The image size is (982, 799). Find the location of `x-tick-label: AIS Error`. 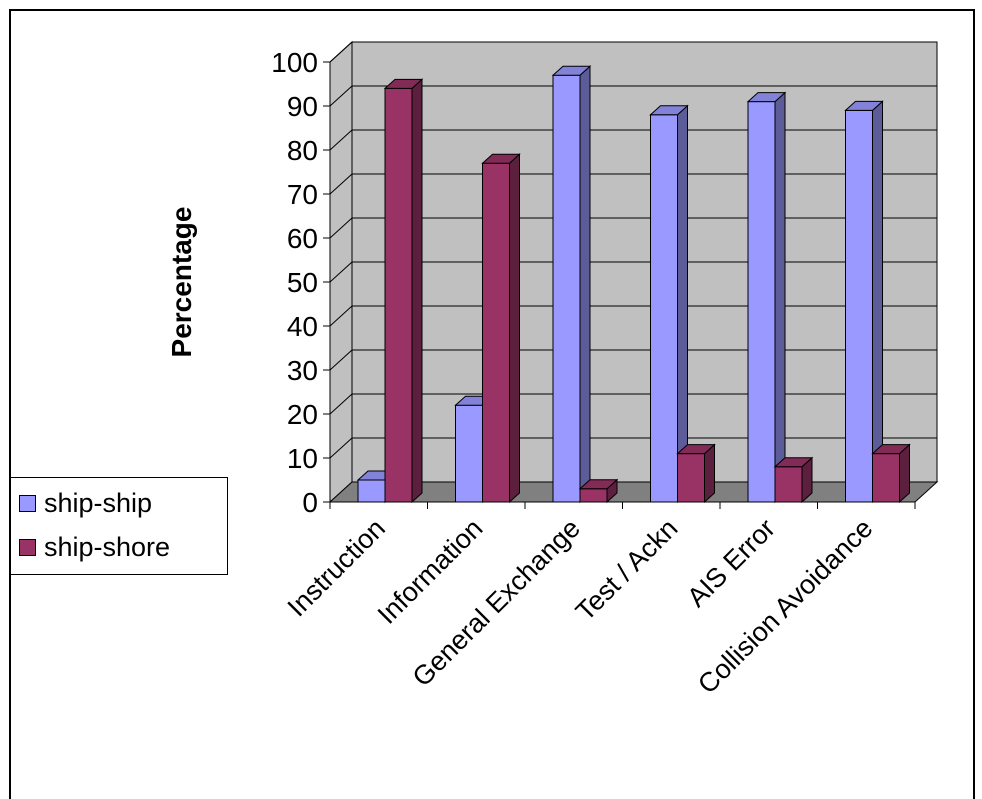

x-tick-label: AIS Error is located at coordinates (731, 563).